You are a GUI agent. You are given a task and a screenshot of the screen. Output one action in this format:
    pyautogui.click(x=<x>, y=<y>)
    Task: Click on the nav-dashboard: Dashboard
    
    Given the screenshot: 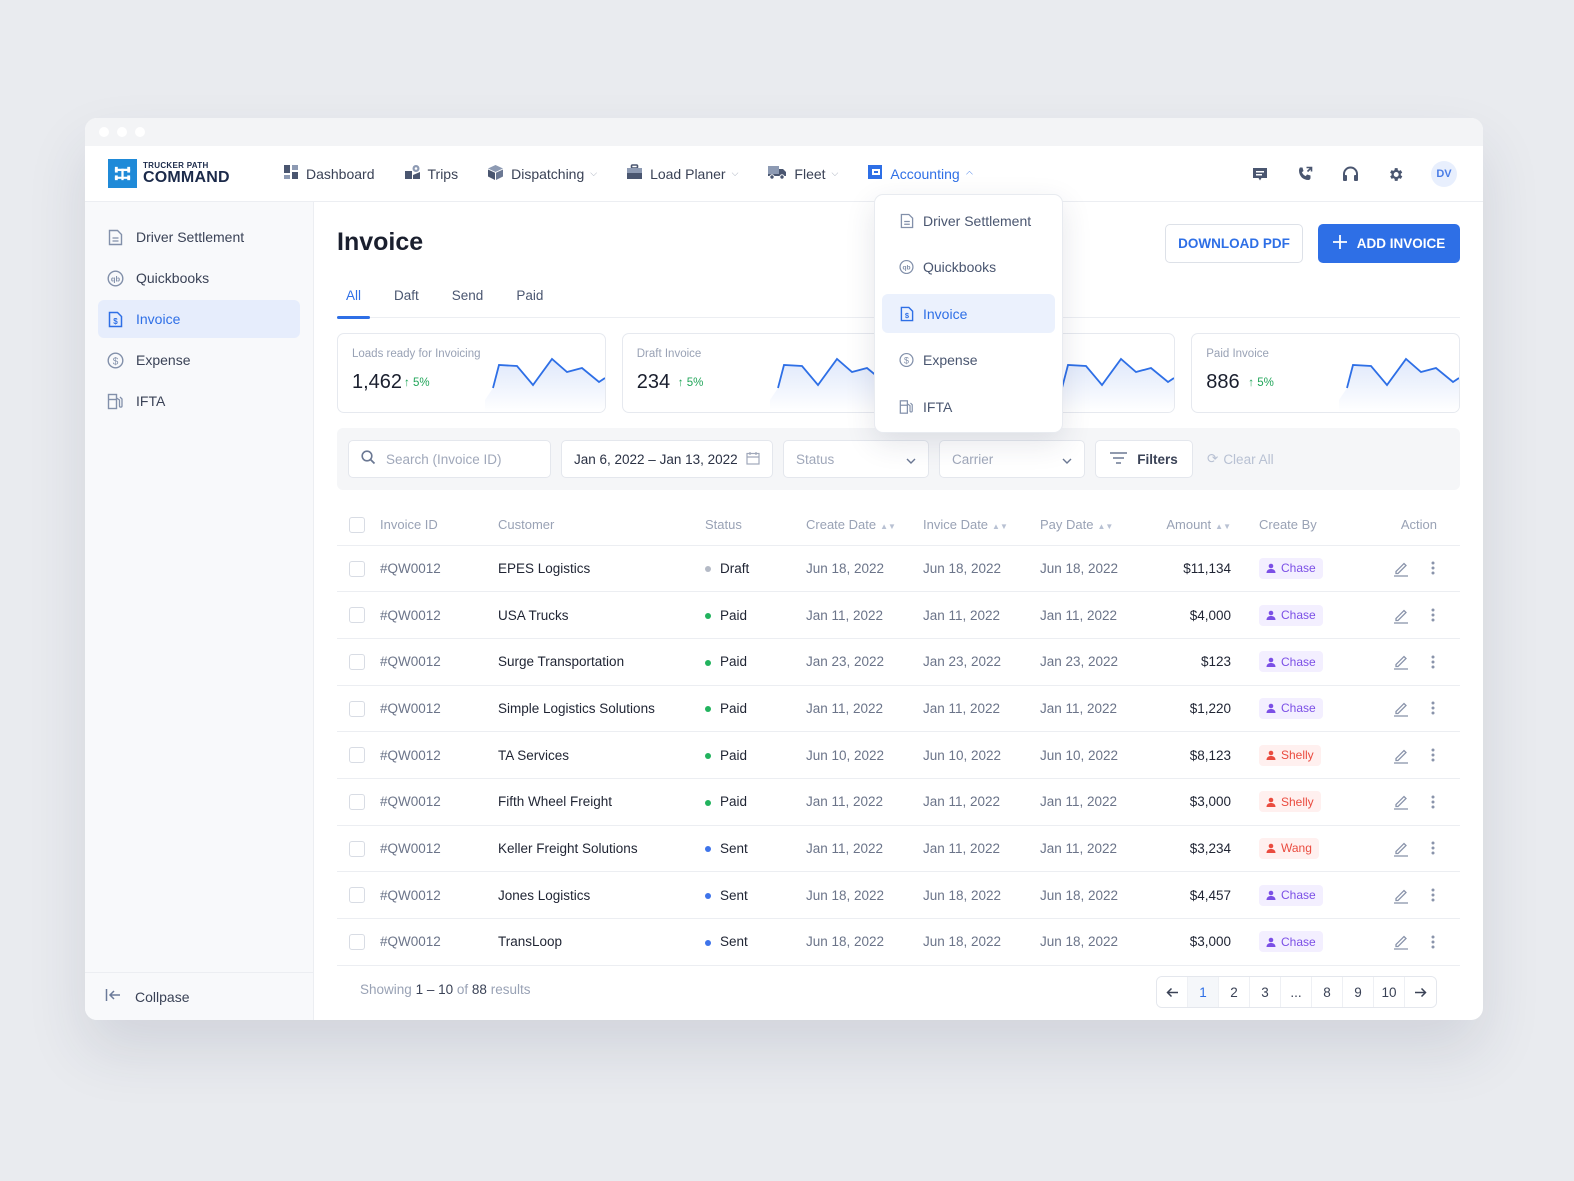 What is the action you would take?
    pyautogui.click(x=329, y=173)
    